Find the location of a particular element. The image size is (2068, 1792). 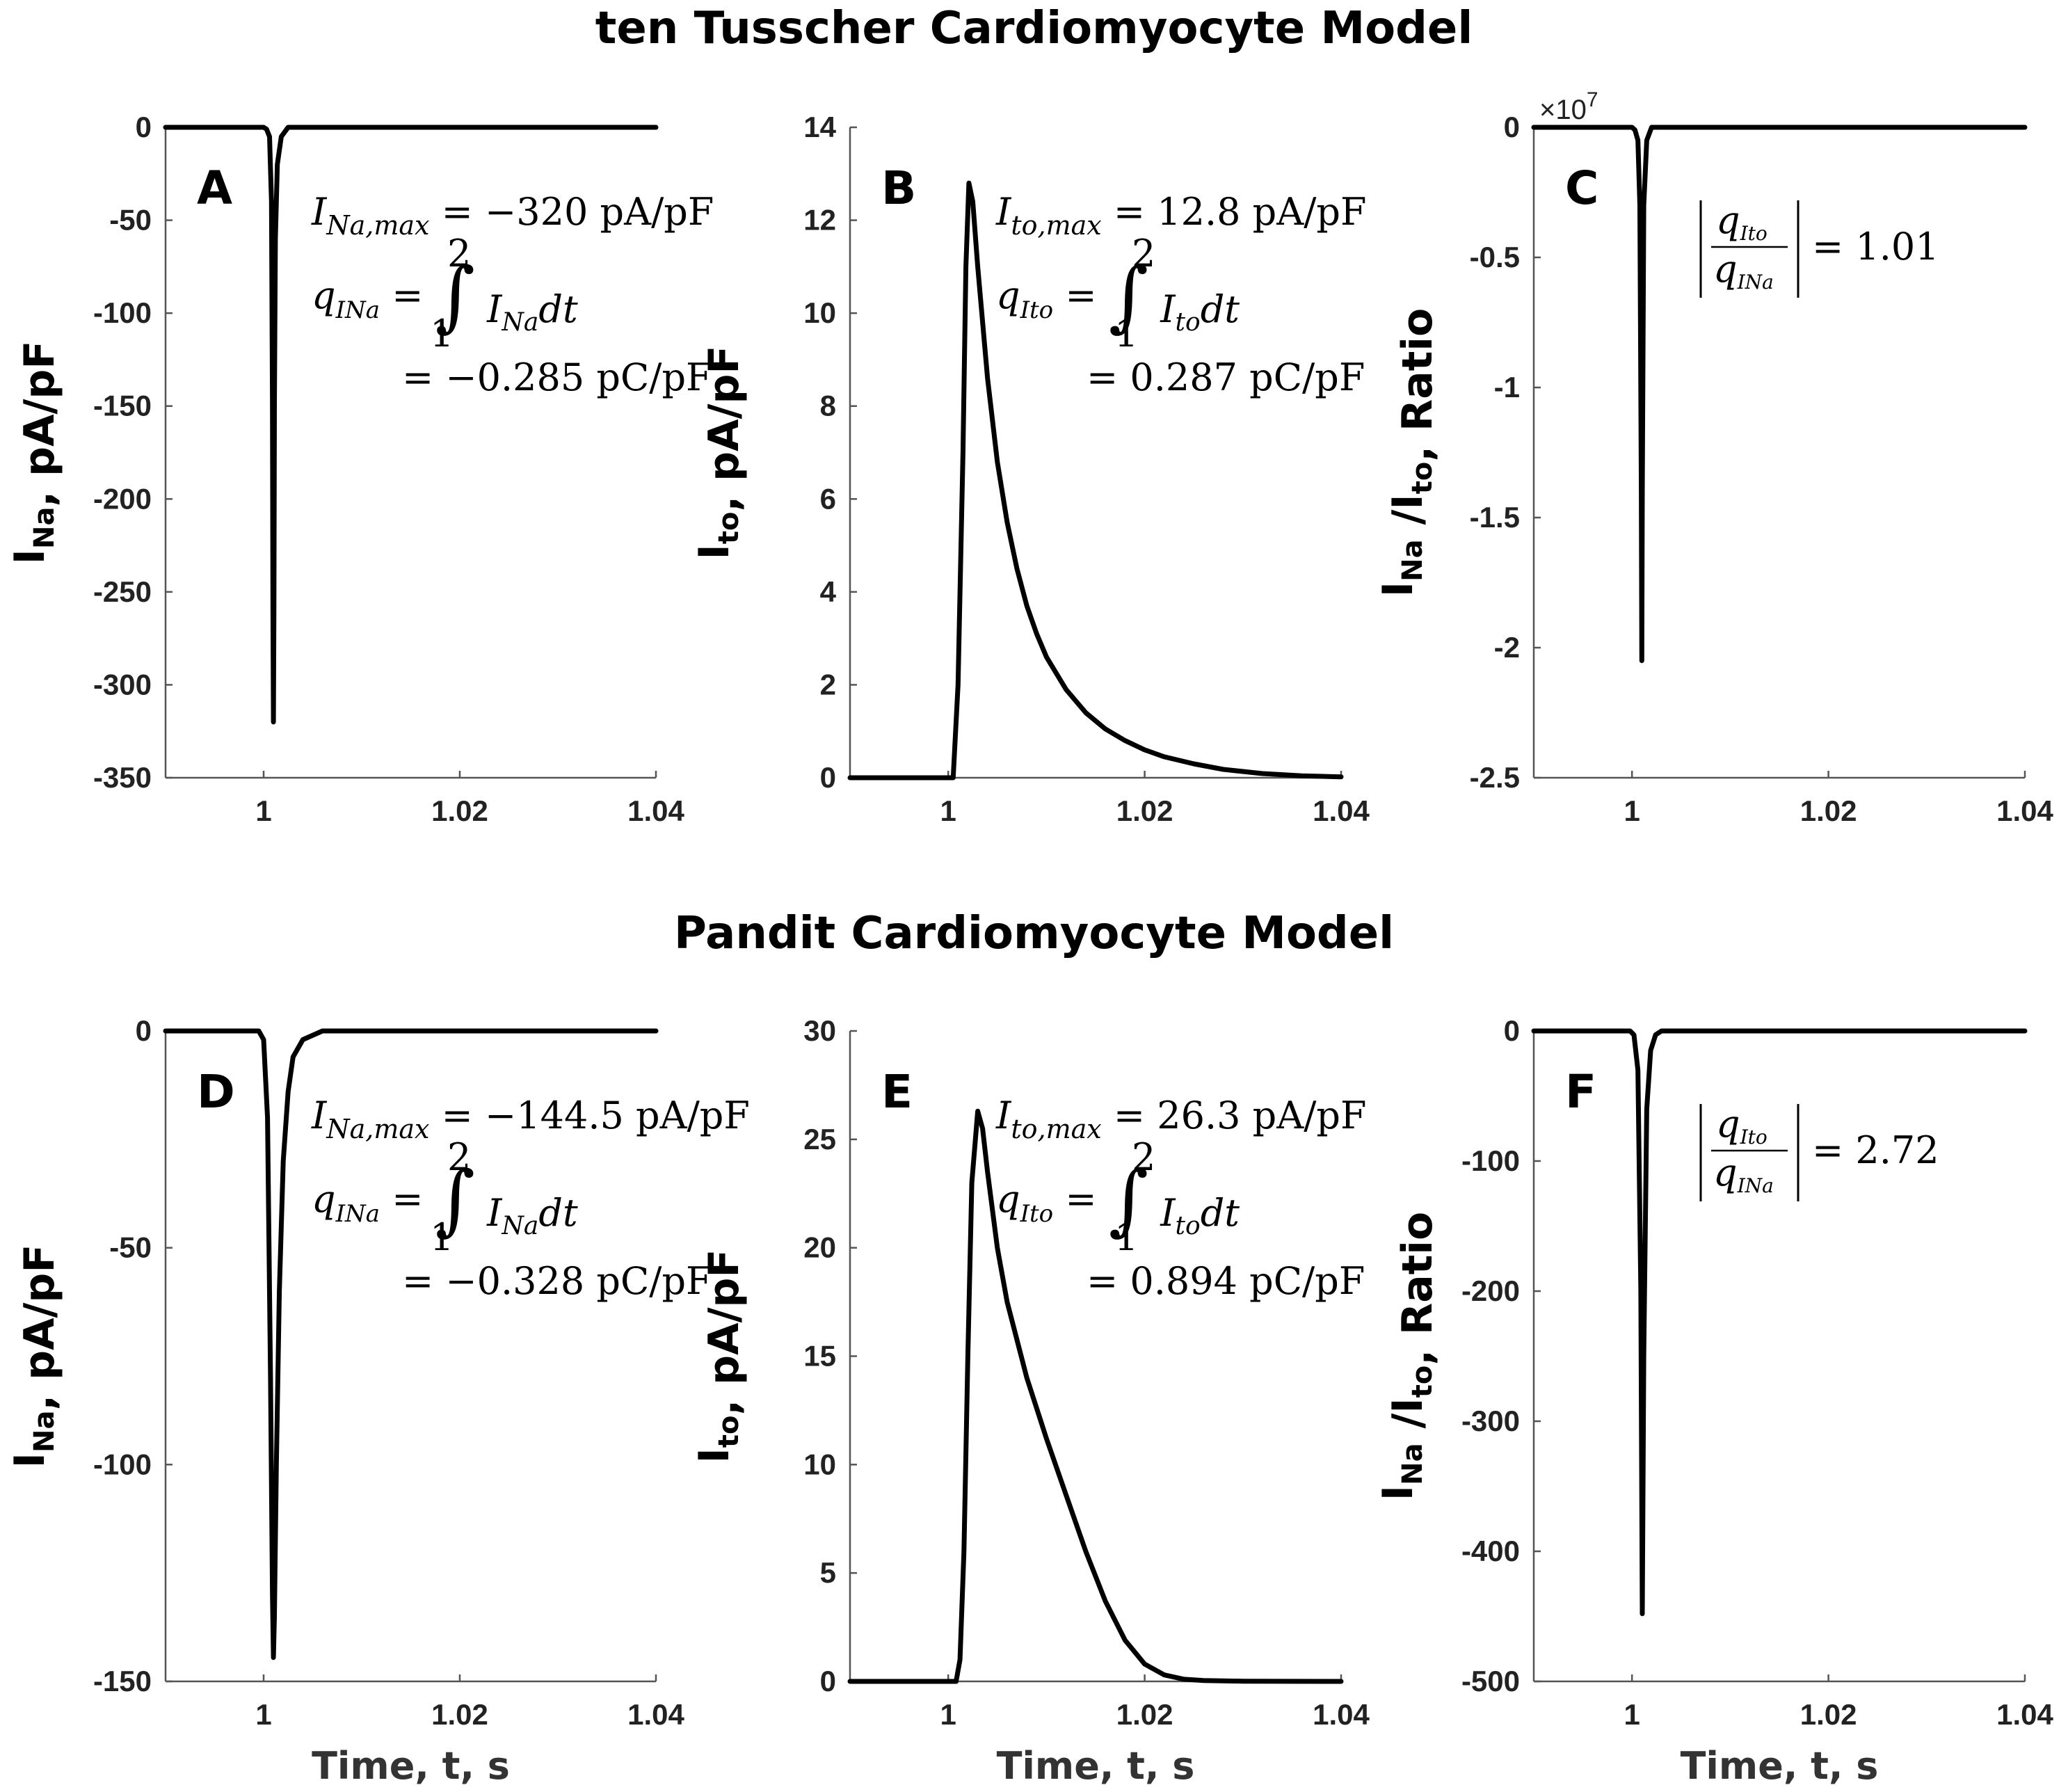

annotation-peak: INa,max = −144.5 pA/pF is located at coordinates (530, 1119).